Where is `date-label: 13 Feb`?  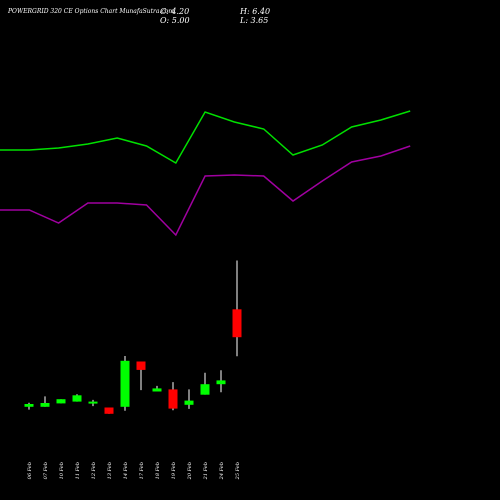 date-label: 13 Feb is located at coordinates (110, 470).